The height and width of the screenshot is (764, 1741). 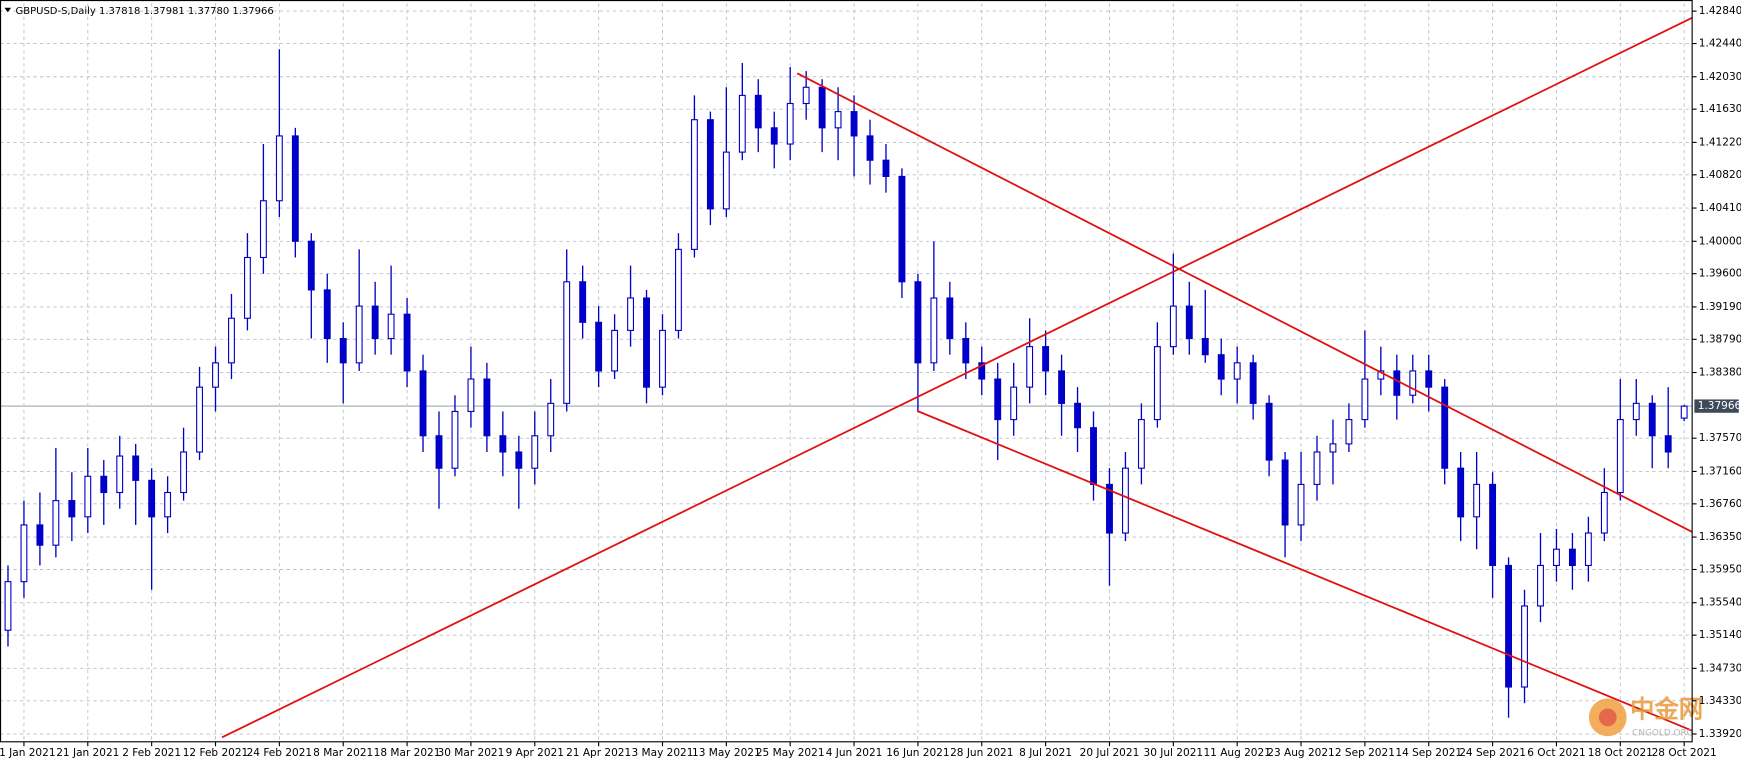 I want to click on x-tick-label: 24 Feb 2021, so click(x=280, y=753).